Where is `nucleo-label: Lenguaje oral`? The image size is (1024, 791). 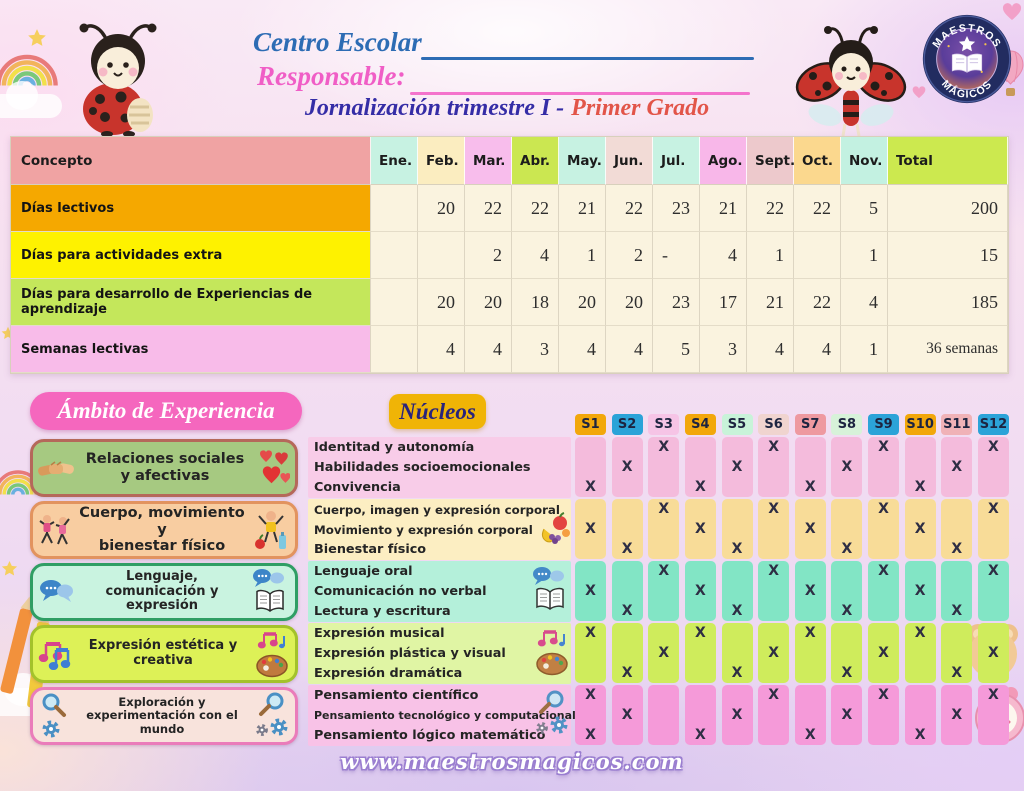
nucleo-label: Lenguaje oral is located at coordinates (363, 572).